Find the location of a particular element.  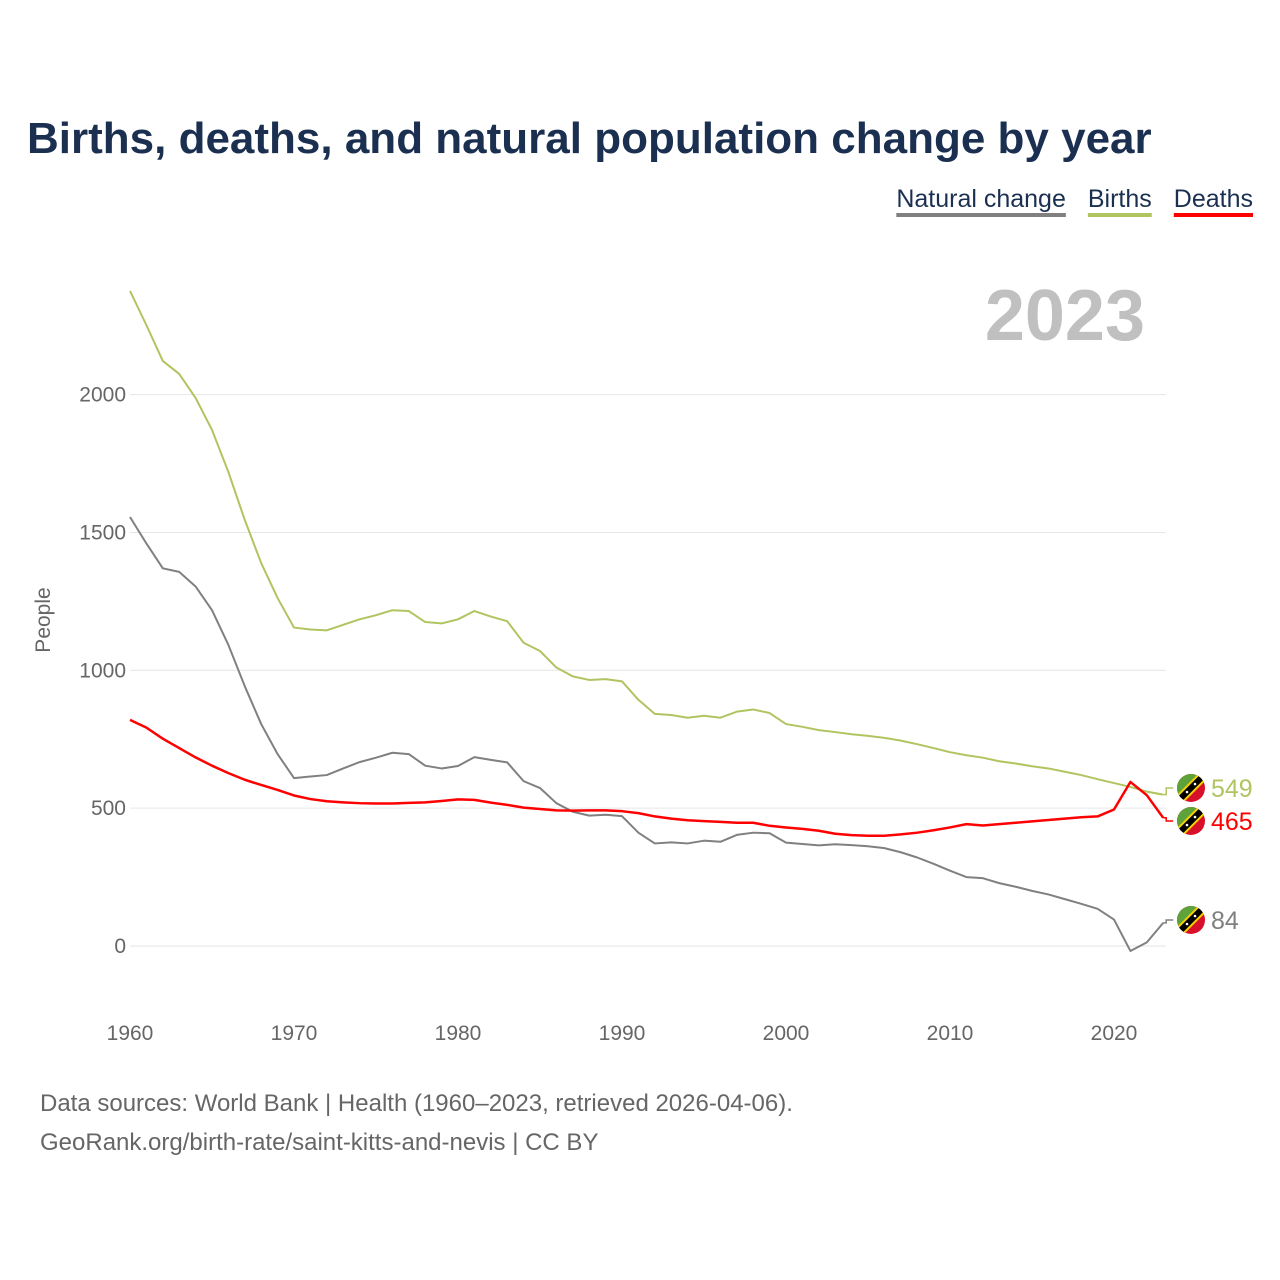

end-value-label: 84 is located at coordinates (1225, 921).